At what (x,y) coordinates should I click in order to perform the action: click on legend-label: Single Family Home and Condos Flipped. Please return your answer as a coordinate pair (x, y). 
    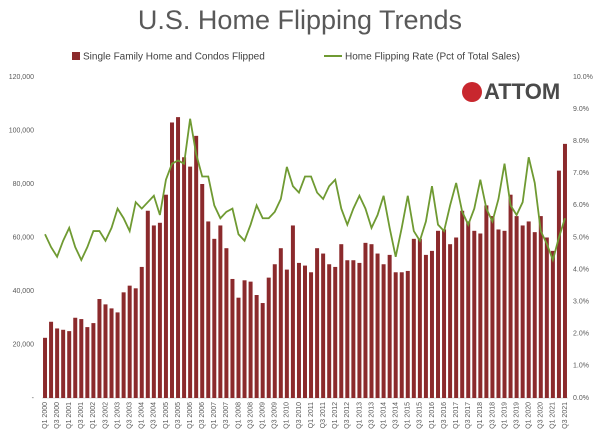
    Looking at the image, I should click on (174, 57).